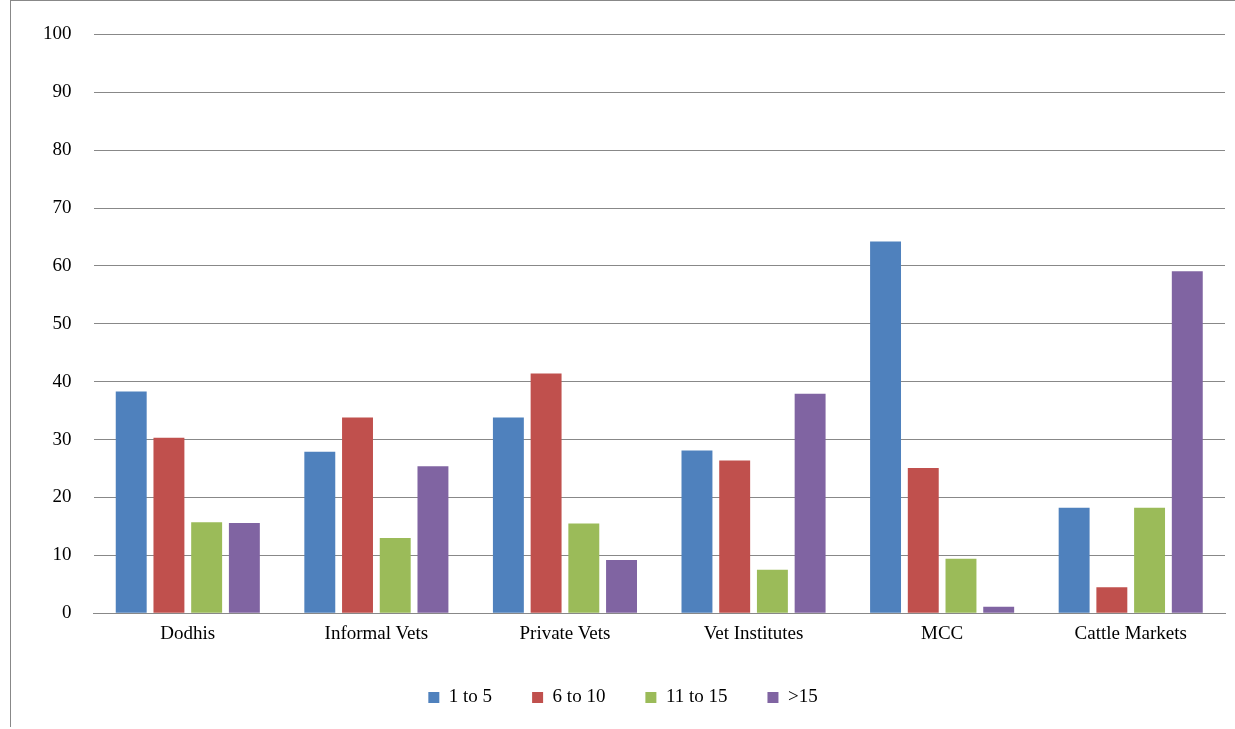  What do you see at coordinates (62, 554) in the screenshot?
I see `y-tick-label: 10` at bounding box center [62, 554].